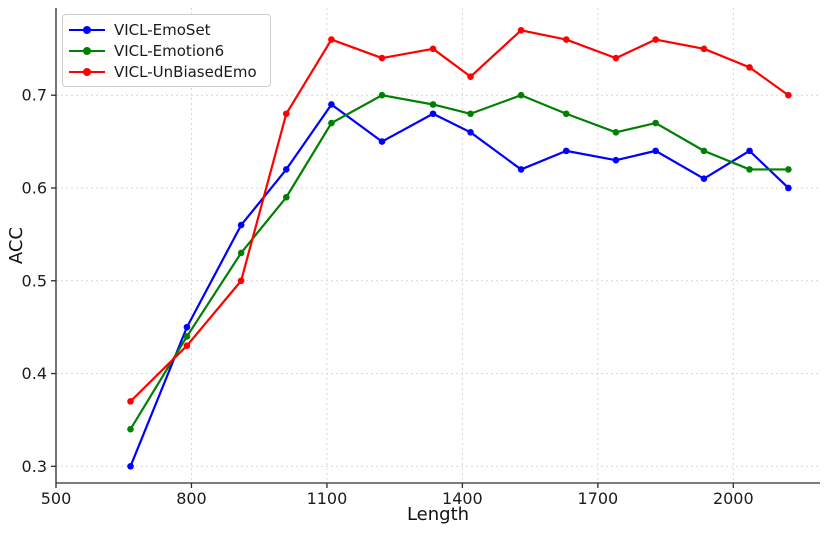  I want to click on y-axis-title: ACC, so click(16, 245).